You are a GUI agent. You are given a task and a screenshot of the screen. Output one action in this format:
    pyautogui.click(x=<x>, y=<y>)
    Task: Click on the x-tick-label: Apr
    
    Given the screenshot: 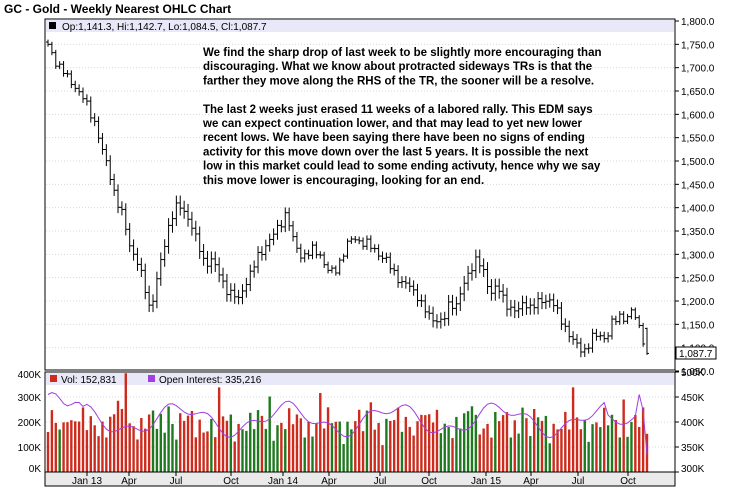 What is the action you would take?
    pyautogui.click(x=329, y=481)
    